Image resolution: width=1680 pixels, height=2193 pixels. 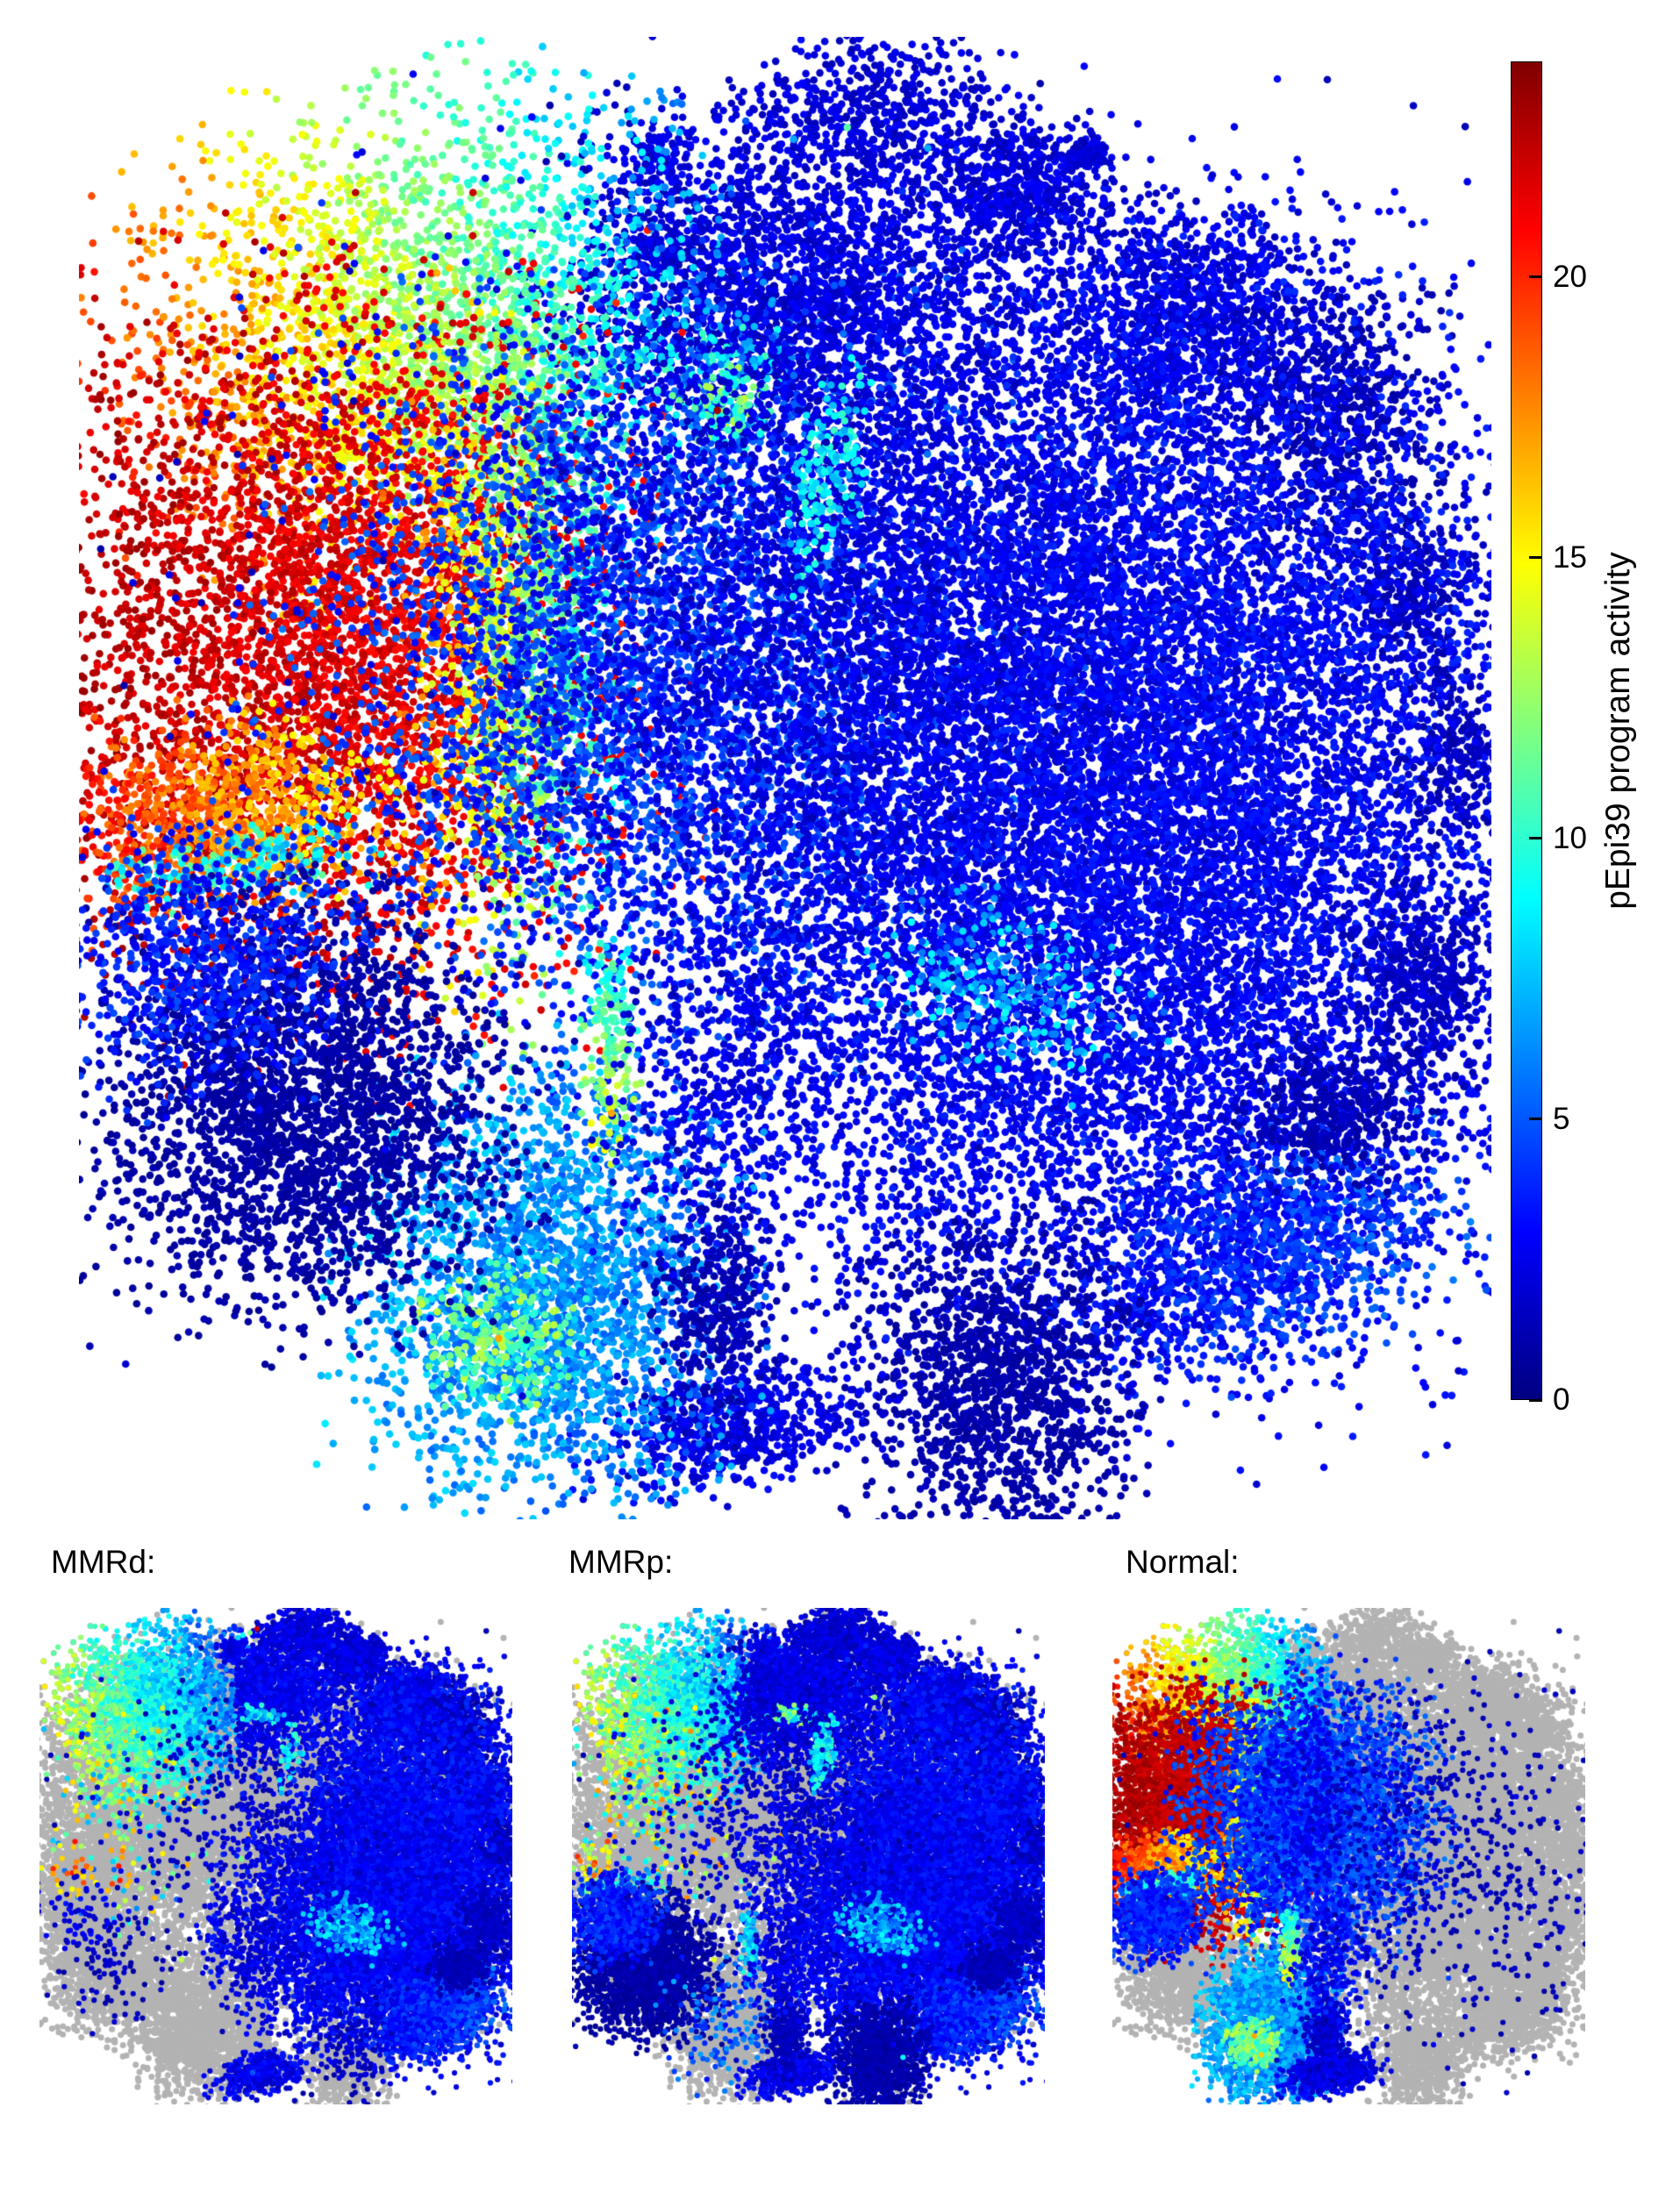 What do you see at coordinates (808, 1856) in the screenshot?
I see `mmrp-embedding-canvas` at bounding box center [808, 1856].